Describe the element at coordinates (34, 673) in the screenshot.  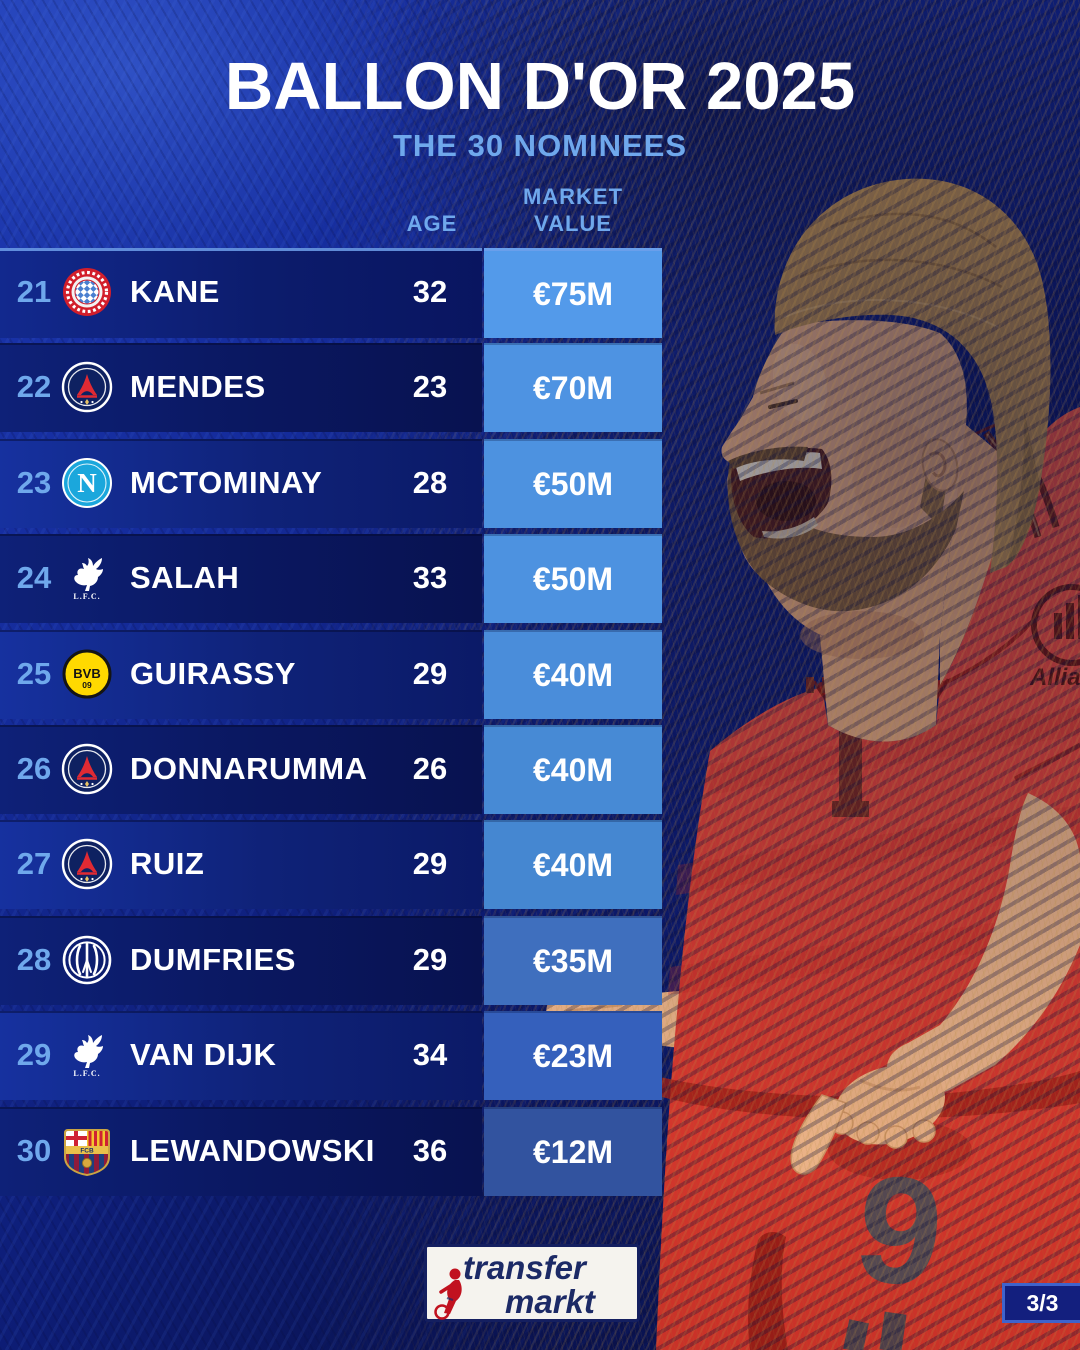
I see `rank-label: 25` at that location.